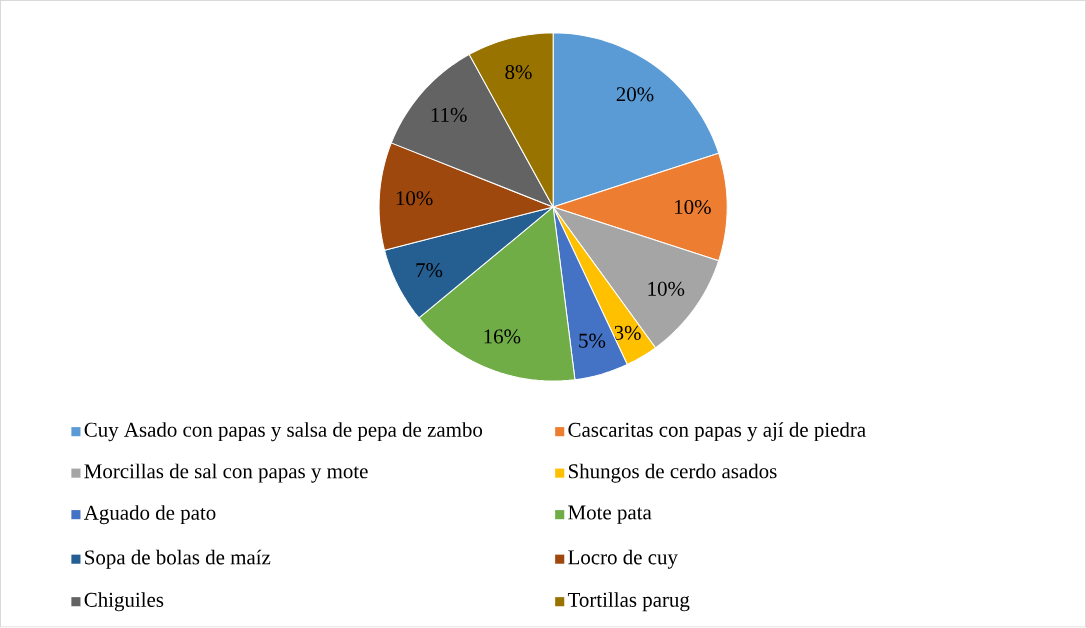  What do you see at coordinates (610, 514) in the screenshot?
I see `legend-label: Mote pata` at bounding box center [610, 514].